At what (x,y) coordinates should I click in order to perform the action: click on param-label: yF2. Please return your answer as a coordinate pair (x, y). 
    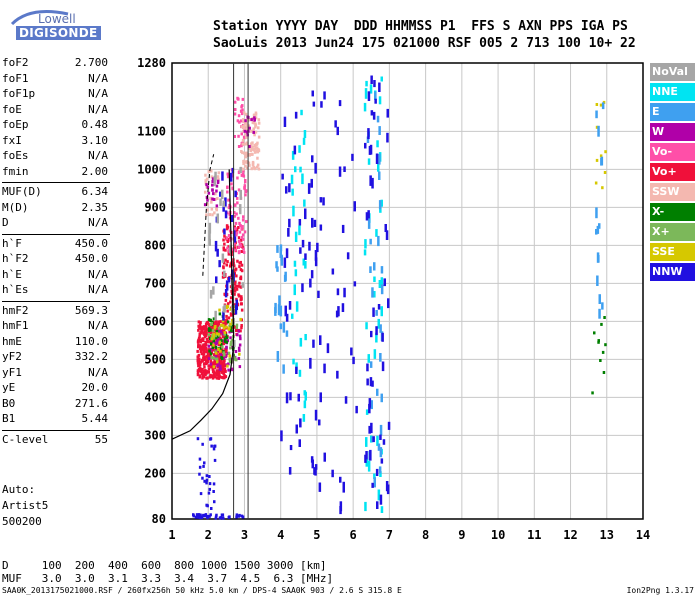
    Looking at the image, I should click on (12, 356).